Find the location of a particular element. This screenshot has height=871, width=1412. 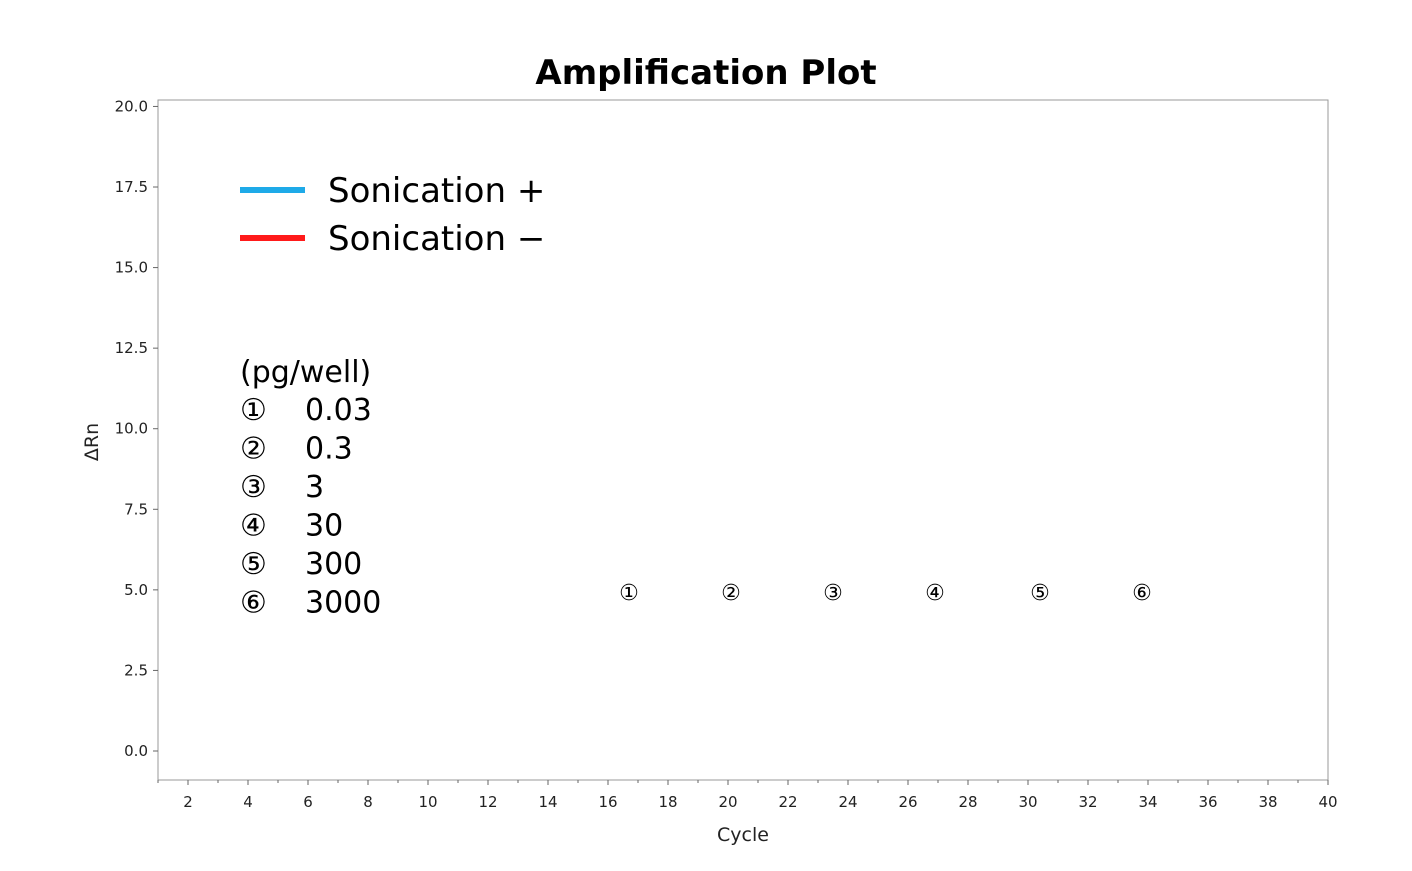

x-tick-label: 36 is located at coordinates (1207, 802).